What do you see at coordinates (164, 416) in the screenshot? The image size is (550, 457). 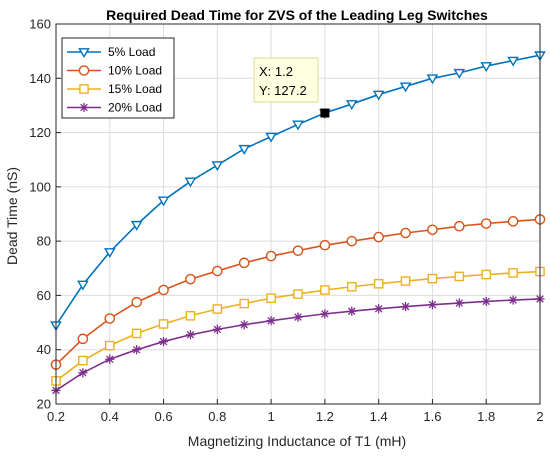 I see `x-tick-label: 0.6` at bounding box center [164, 416].